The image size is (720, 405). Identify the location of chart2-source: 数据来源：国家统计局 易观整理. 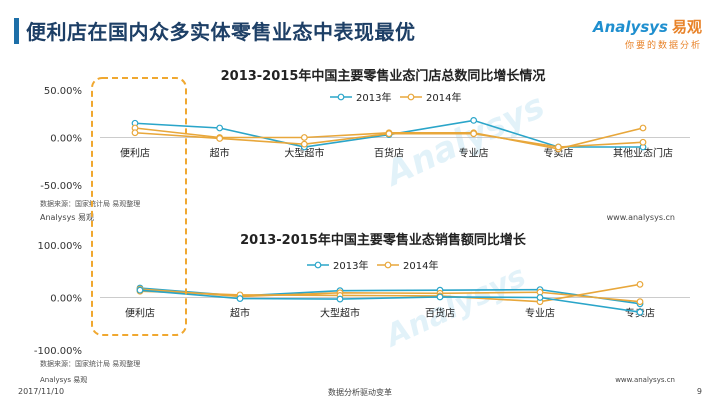
(90, 363).